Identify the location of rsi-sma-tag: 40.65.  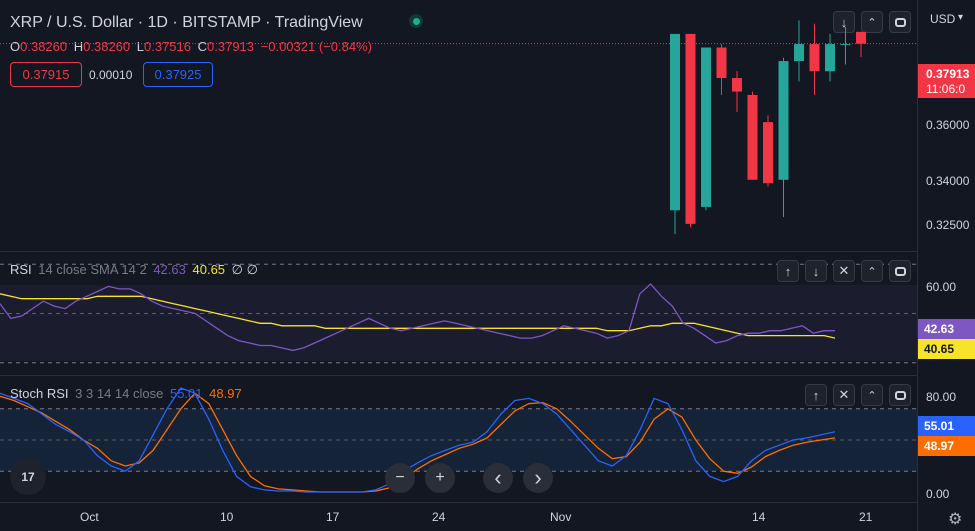
(946, 349).